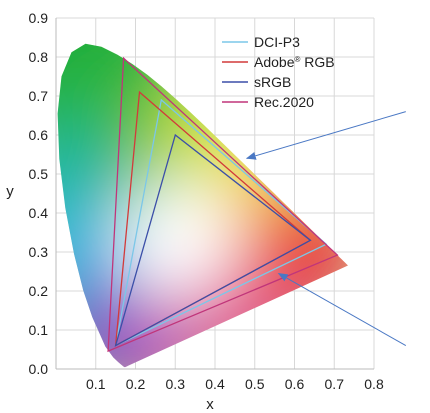 This screenshot has width=430, height=413. What do you see at coordinates (295, 384) in the screenshot?
I see `x-tick-label: 0.6` at bounding box center [295, 384].